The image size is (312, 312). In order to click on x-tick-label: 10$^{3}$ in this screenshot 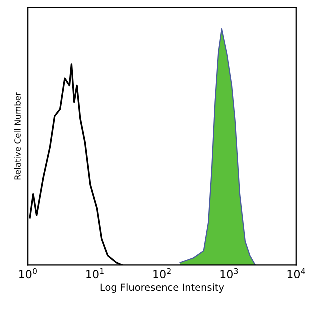, I will do `click(229, 273)`.